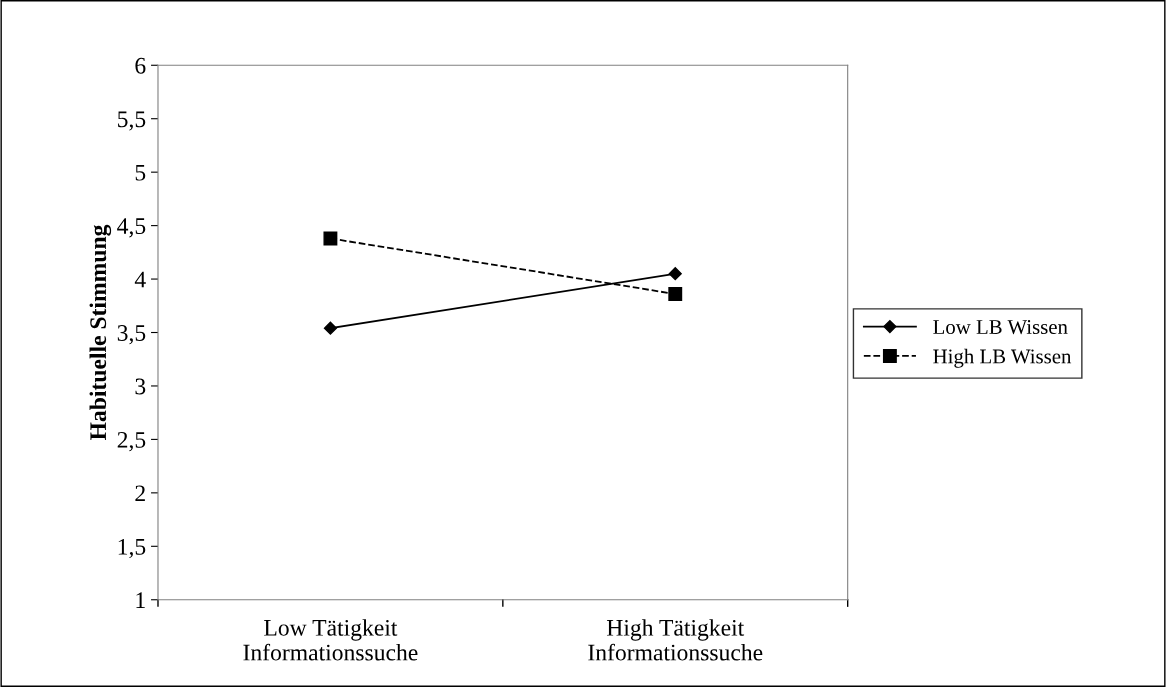 This screenshot has height=687, width=1166. I want to click on x-tick-label: High Tätigkeit Informationssuche, so click(675, 640).